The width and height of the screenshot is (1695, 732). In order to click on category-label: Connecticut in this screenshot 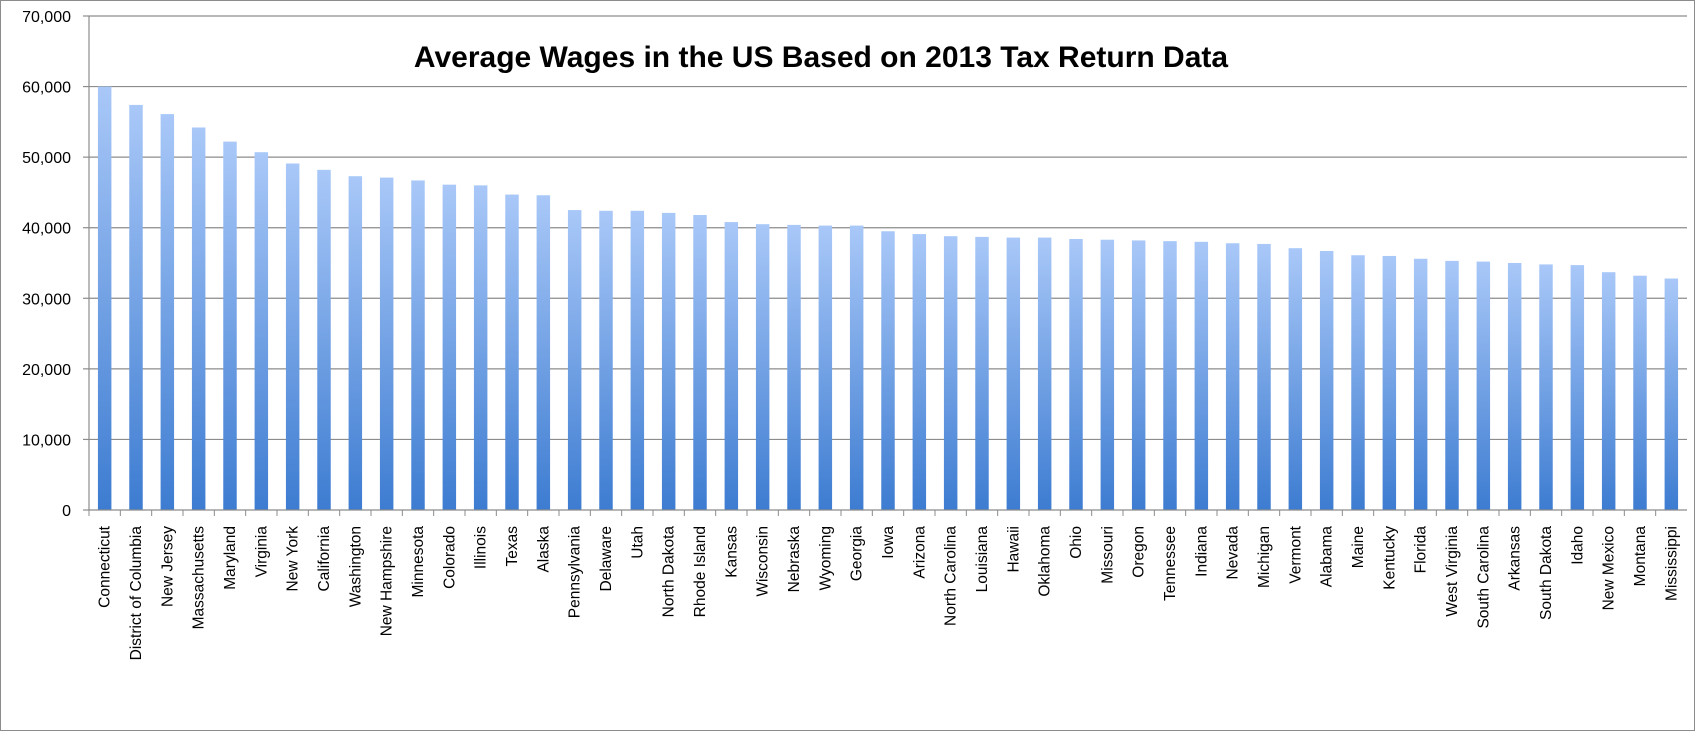, I will do `click(105, 566)`.